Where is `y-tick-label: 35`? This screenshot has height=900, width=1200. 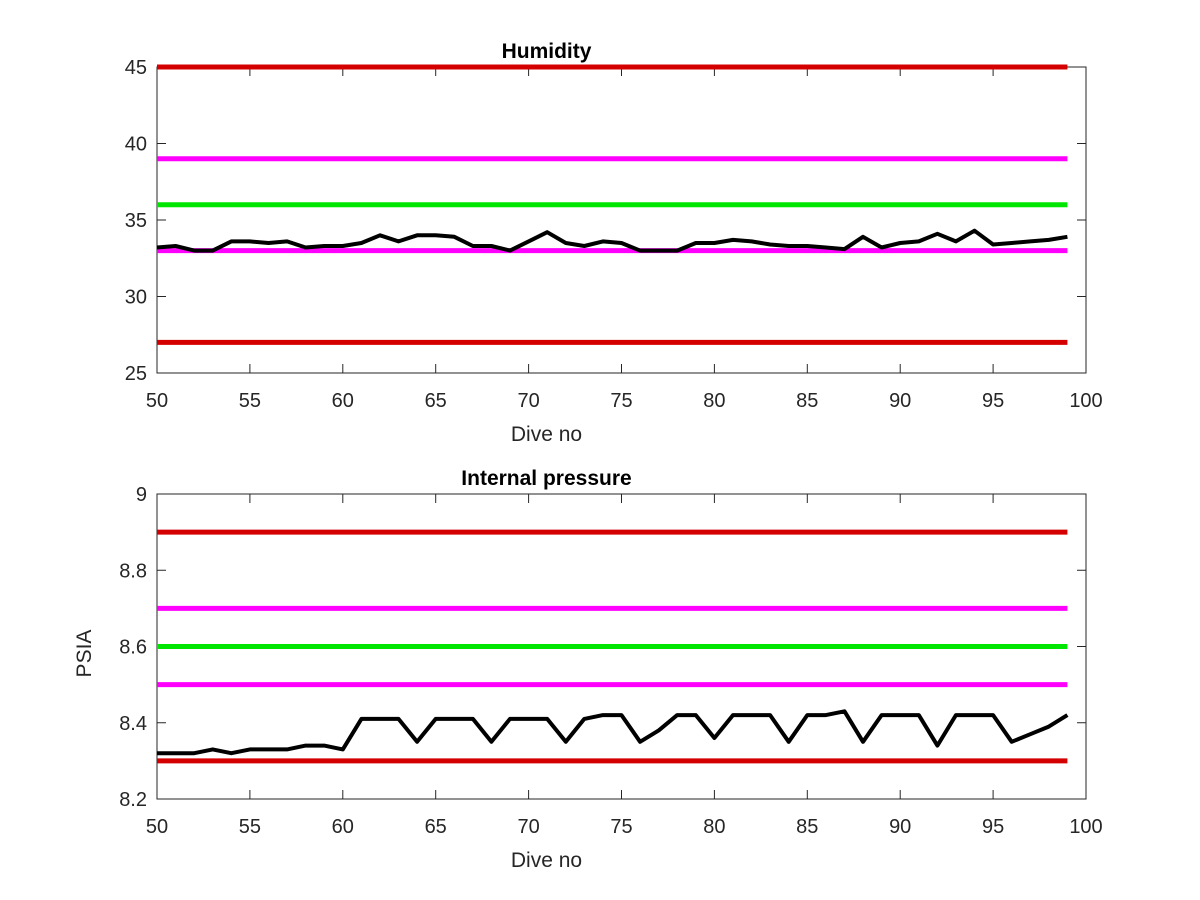
y-tick-label: 35 is located at coordinates (136, 221).